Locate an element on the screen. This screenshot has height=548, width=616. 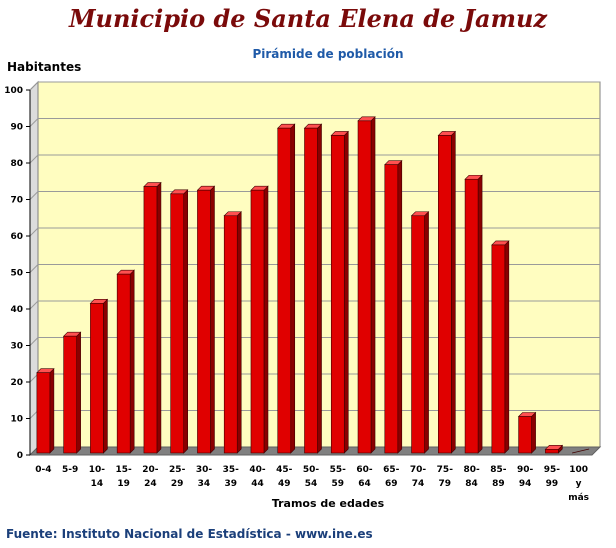
x-tick-label: 25- is located at coordinates (177, 470).